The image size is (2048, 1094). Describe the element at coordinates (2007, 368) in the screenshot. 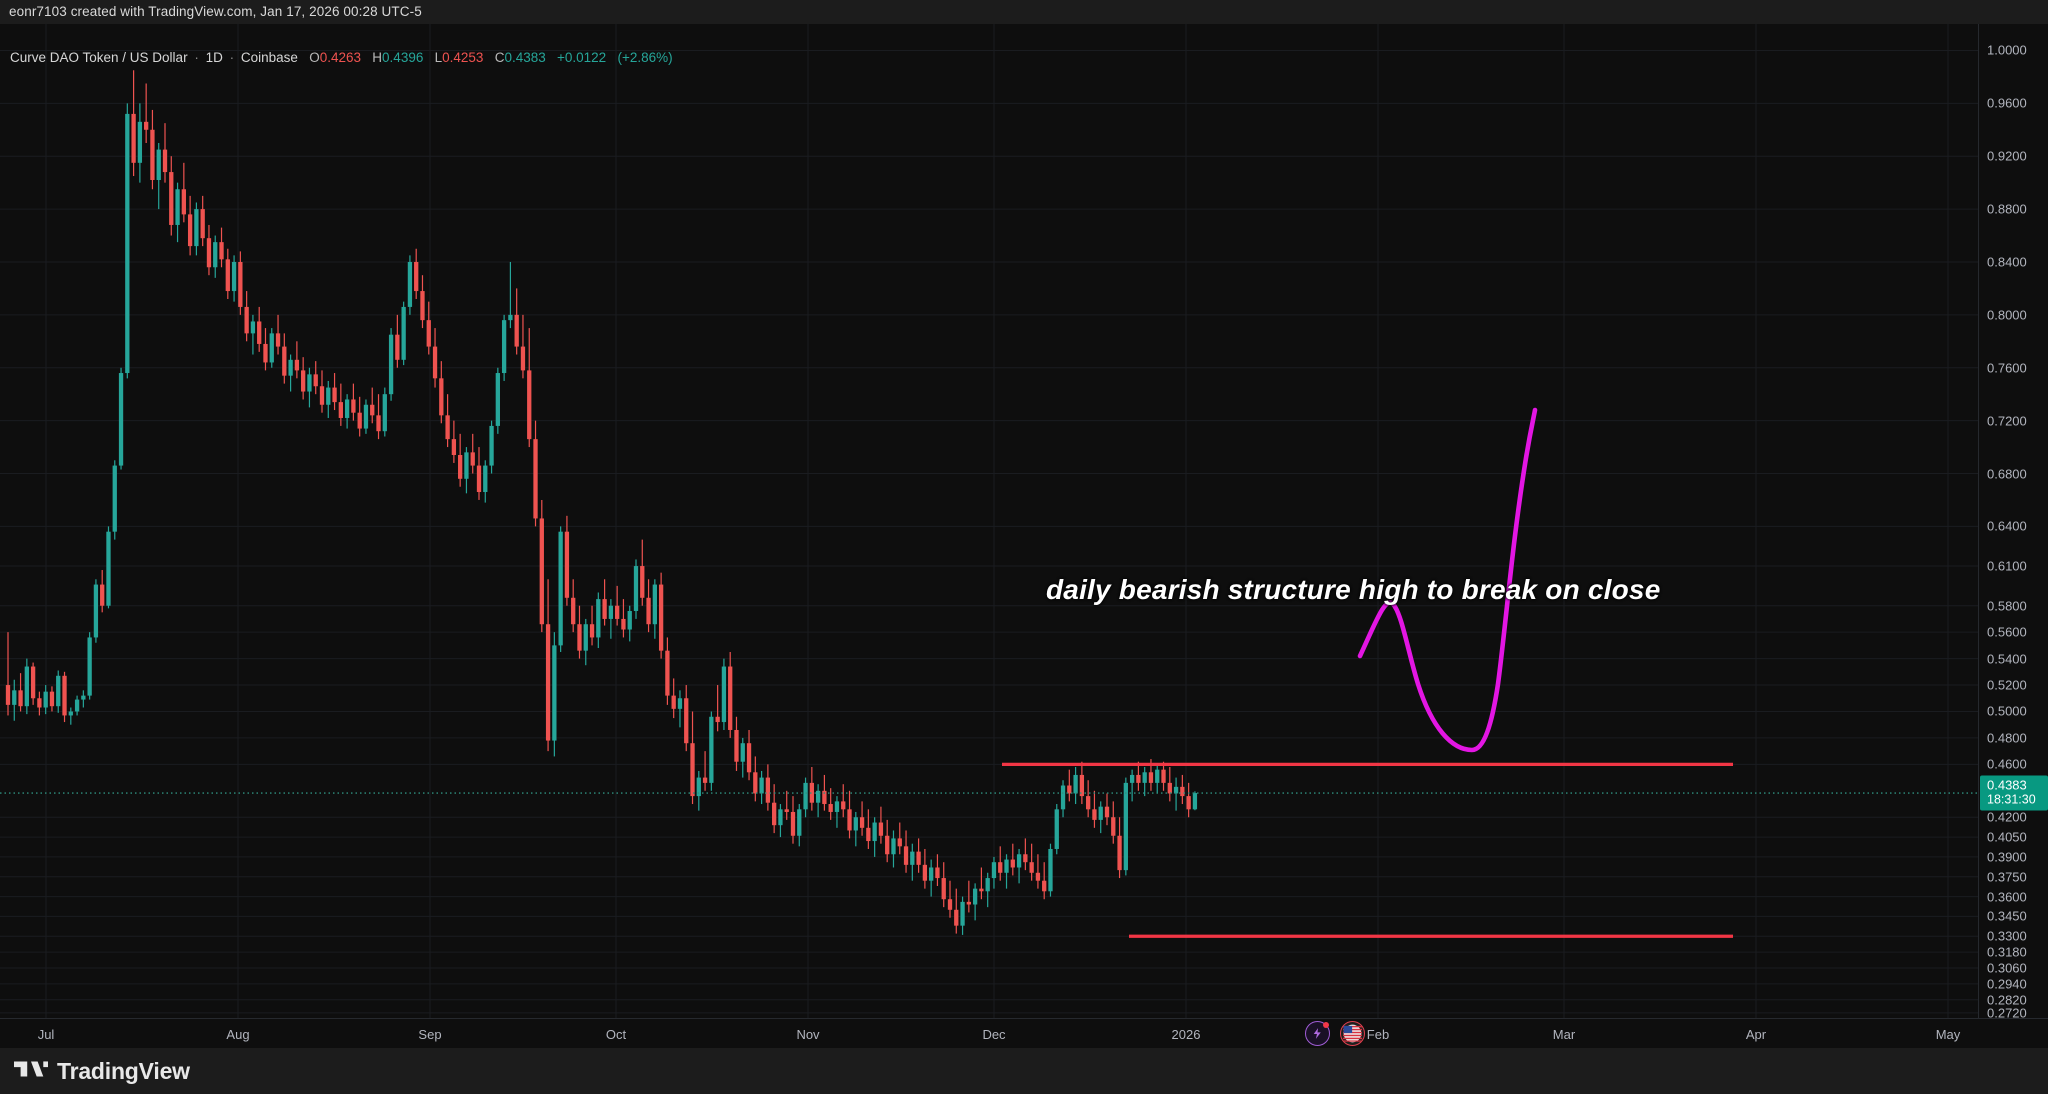

I see `price-tick-label: 0.7600` at that location.